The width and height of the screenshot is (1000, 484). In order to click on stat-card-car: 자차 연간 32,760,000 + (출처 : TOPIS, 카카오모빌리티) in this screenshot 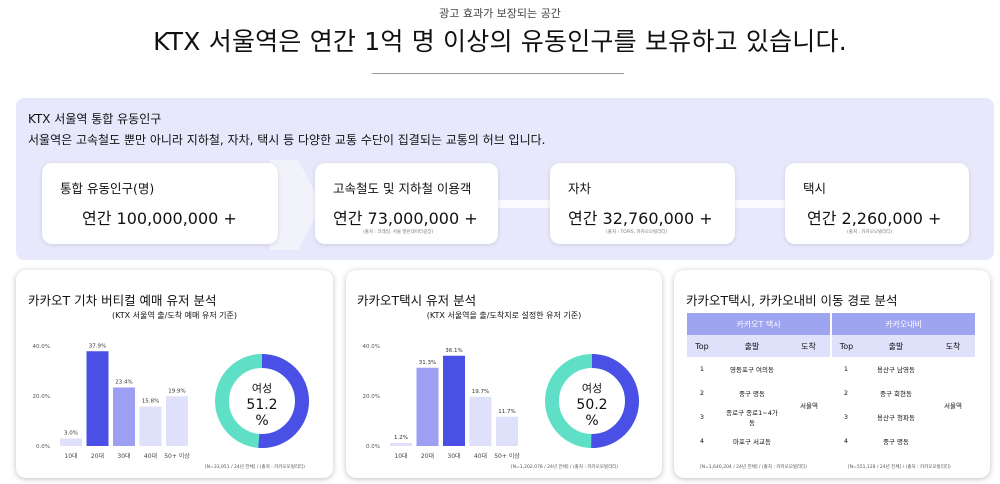, I will do `click(642, 203)`.